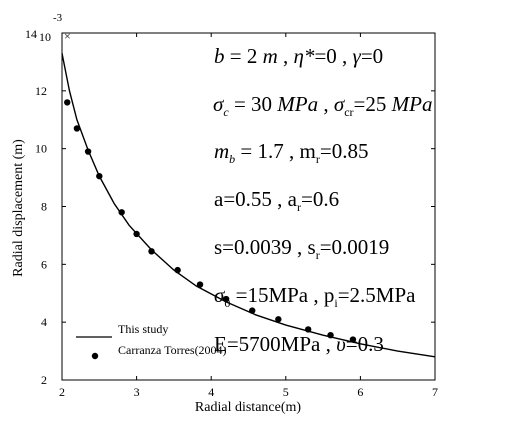 This screenshot has height=423, width=527. I want to click on y-tick-label: 8, so click(44, 207).